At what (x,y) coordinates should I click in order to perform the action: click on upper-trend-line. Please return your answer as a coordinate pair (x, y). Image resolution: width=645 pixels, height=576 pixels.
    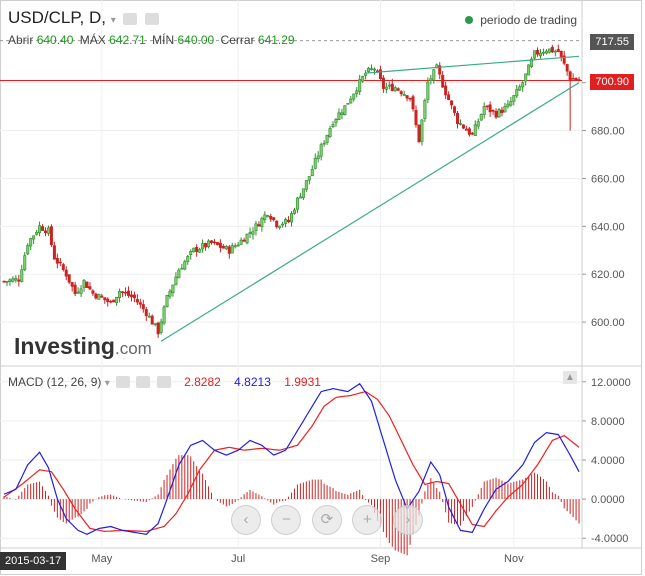
    Looking at the image, I should click on (472, 64).